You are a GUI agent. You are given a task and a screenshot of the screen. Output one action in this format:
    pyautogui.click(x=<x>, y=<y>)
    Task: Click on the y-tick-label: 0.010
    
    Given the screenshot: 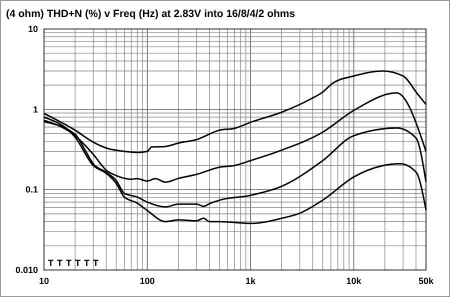 What is the action you would take?
    pyautogui.click(x=26, y=270)
    